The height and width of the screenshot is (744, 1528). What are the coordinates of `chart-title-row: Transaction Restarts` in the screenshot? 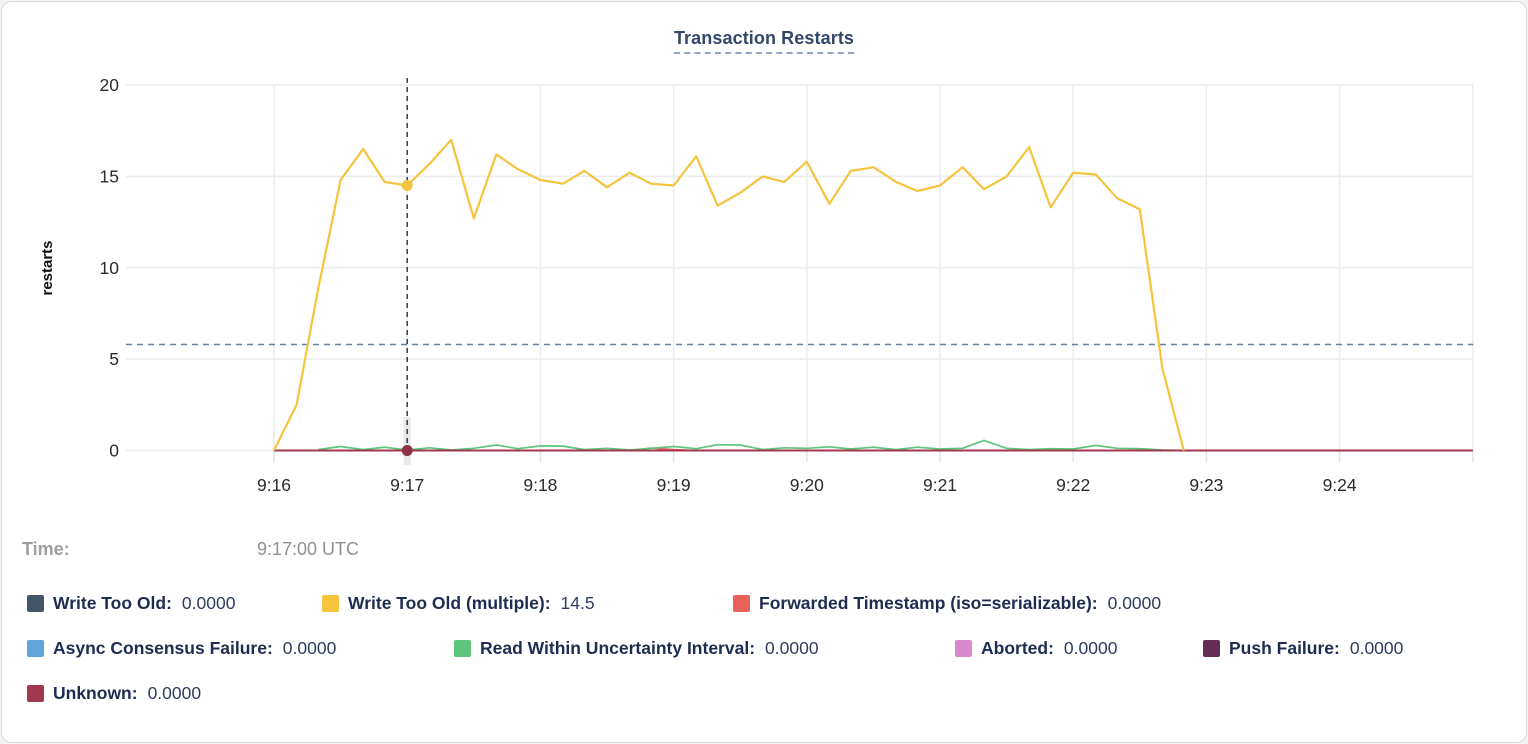 It's located at (764, 41).